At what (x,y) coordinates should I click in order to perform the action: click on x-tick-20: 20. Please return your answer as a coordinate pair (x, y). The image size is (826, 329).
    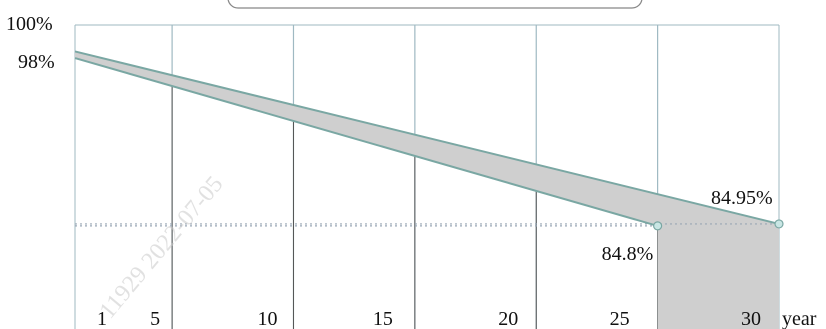
    Looking at the image, I should click on (508, 318).